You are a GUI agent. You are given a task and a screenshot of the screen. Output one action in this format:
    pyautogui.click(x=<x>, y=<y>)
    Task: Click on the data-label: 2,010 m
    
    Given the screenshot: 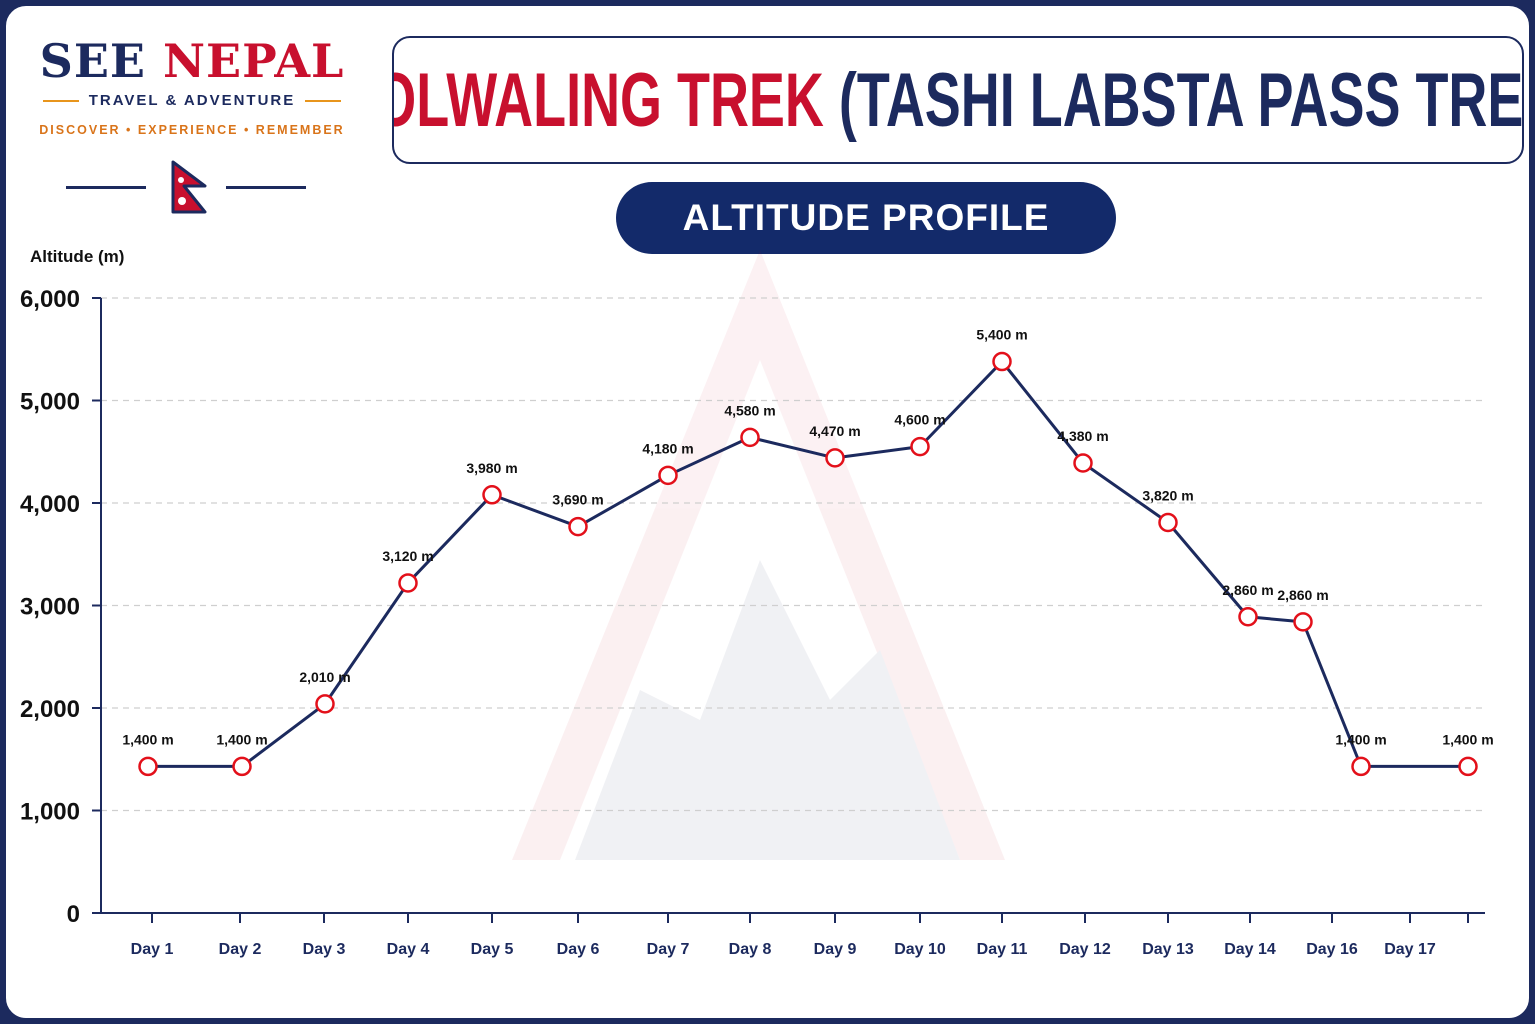 What is the action you would take?
    pyautogui.click(x=324, y=677)
    